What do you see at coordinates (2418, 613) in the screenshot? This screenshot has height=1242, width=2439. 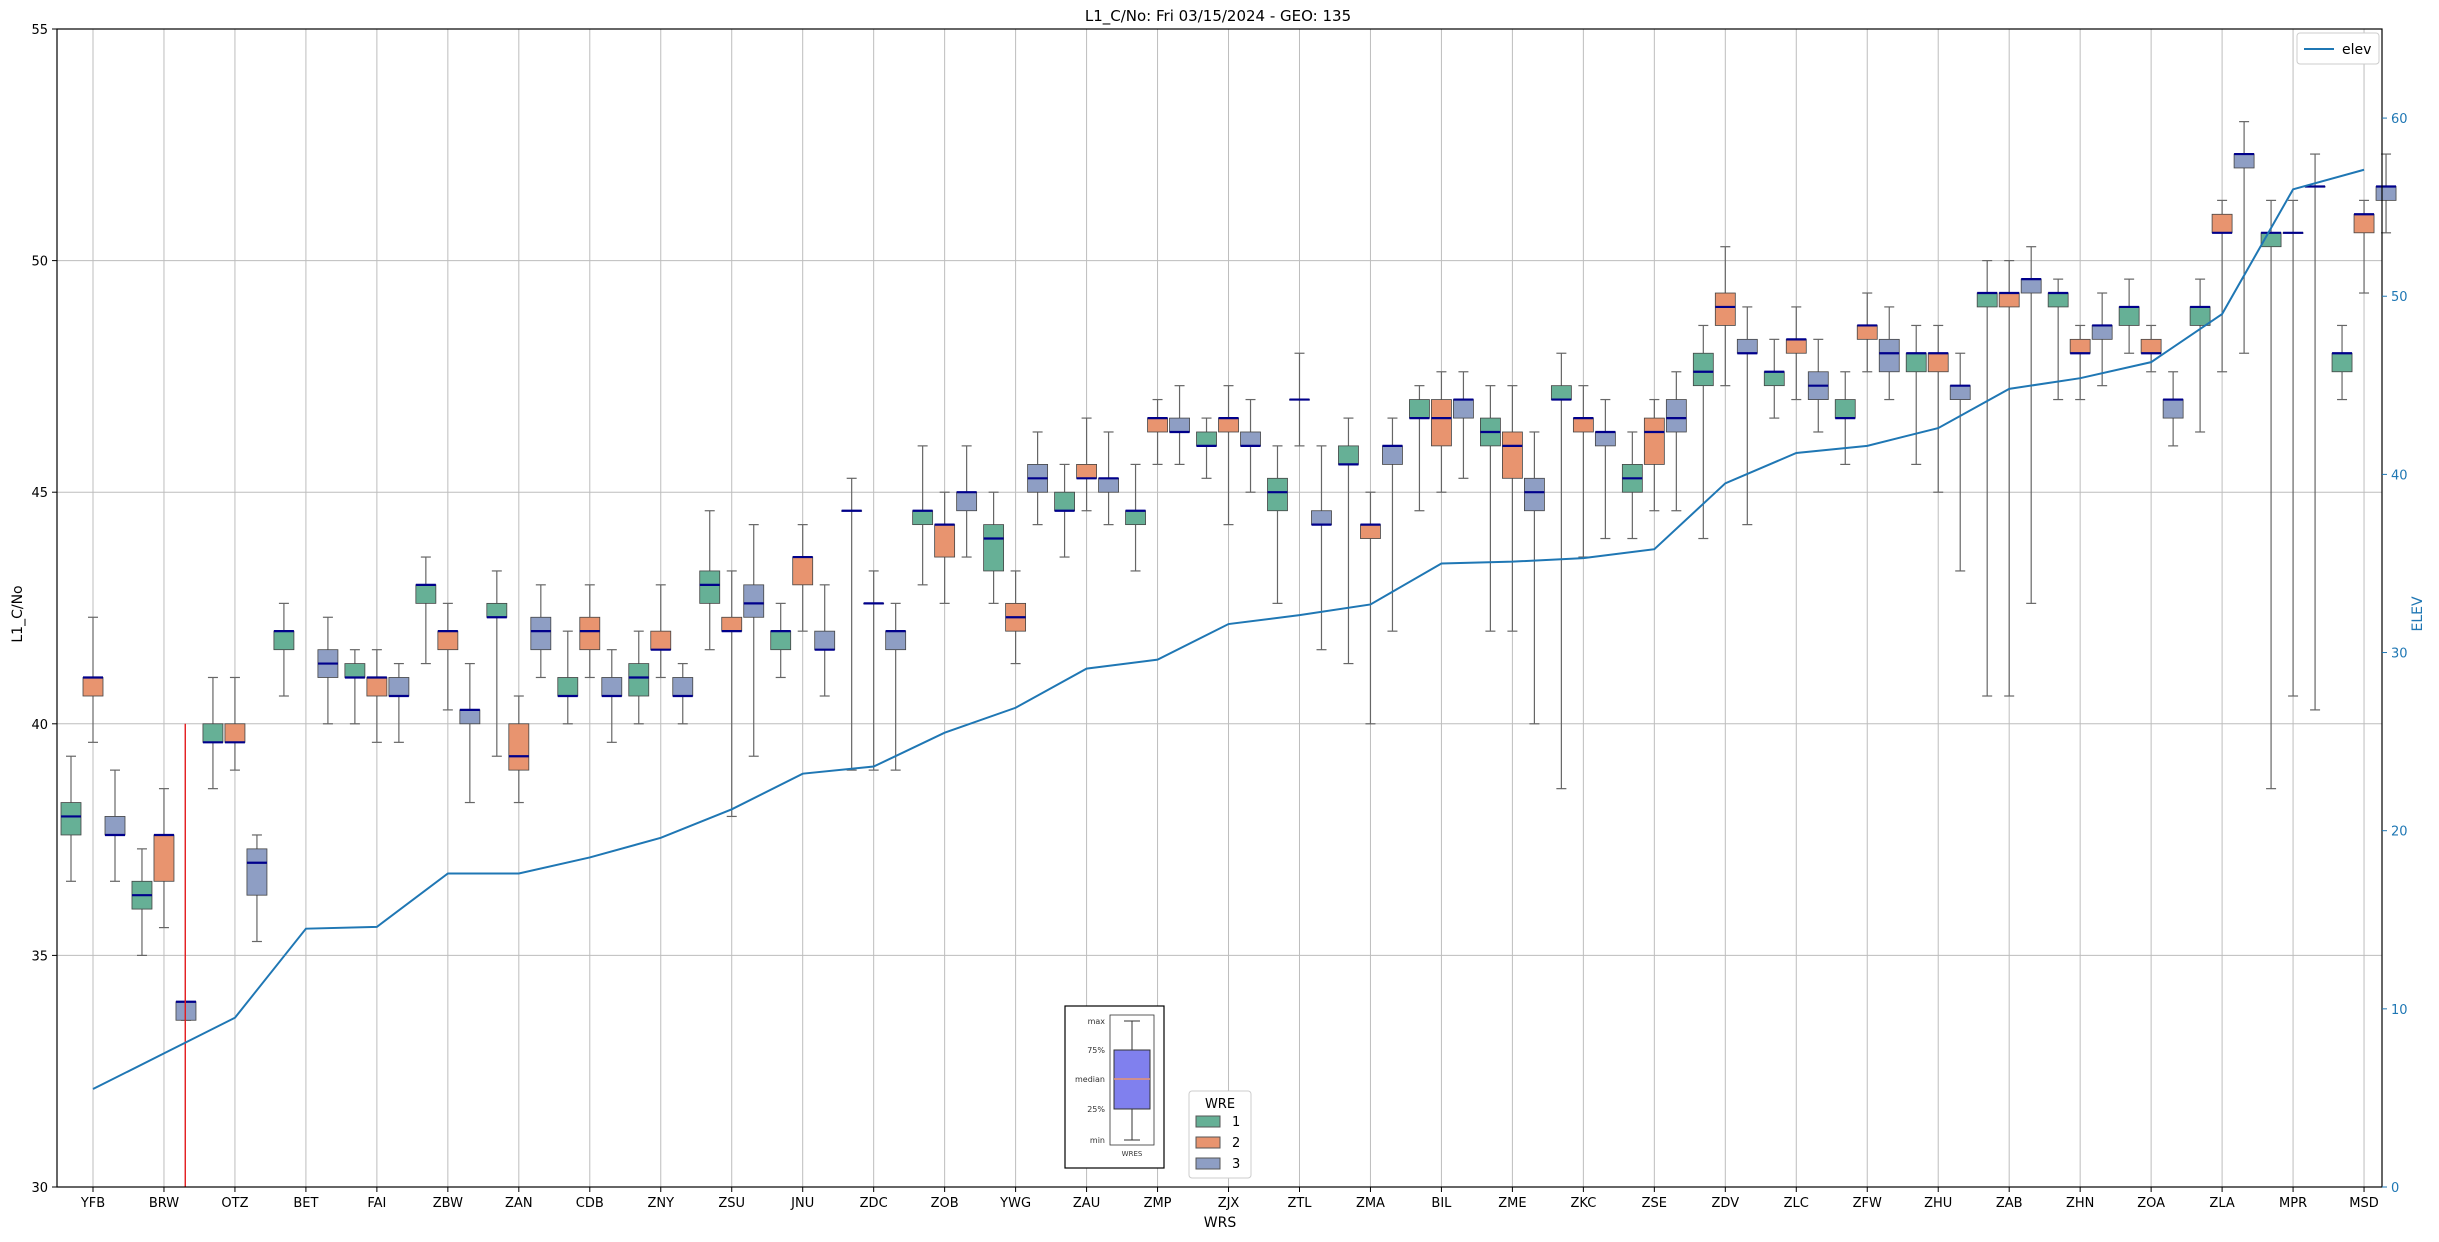 I see `y2-axis-label: ELEV` at bounding box center [2418, 613].